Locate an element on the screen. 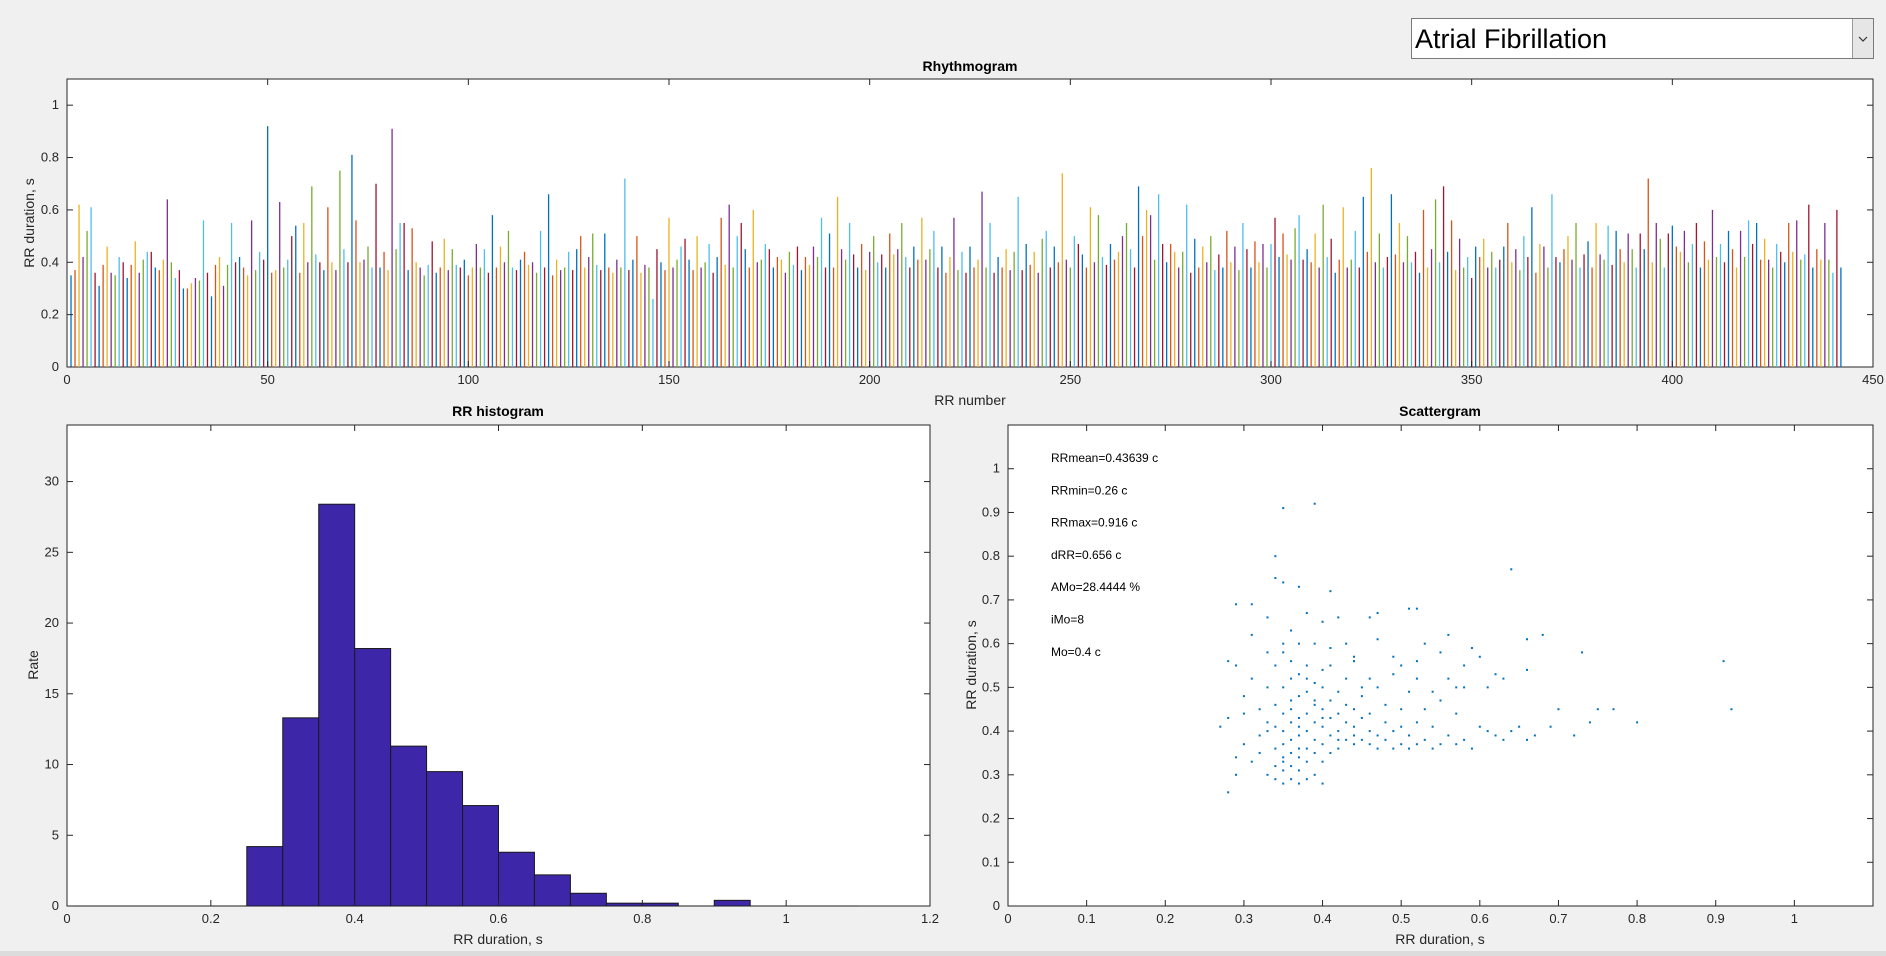 The height and width of the screenshot is (956, 1886). histogram-xtick-label: 0.6 is located at coordinates (498, 918).